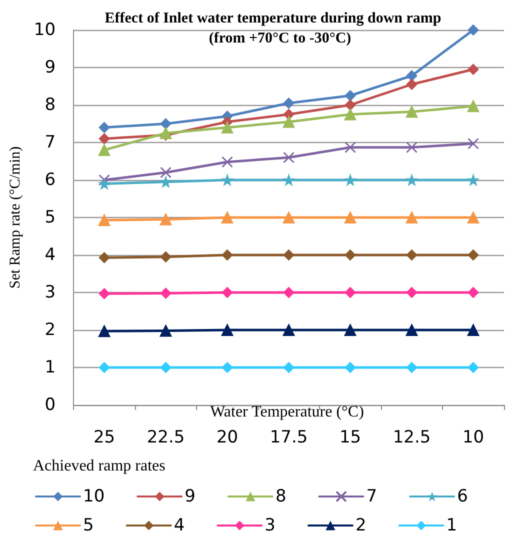  What do you see at coordinates (50, 368) in the screenshot?
I see `y-tick-label: 1` at bounding box center [50, 368].